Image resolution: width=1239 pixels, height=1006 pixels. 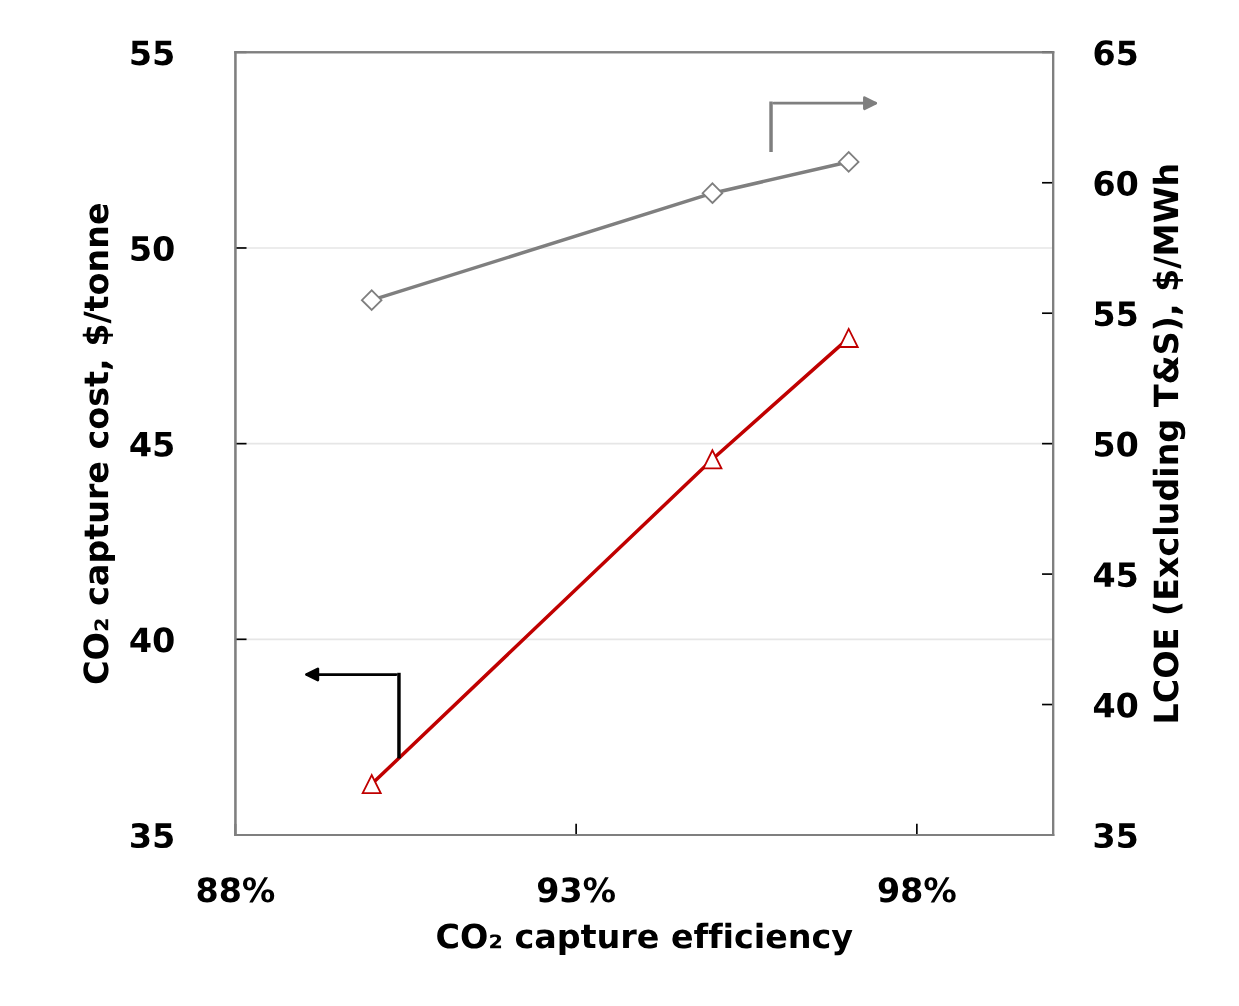 What do you see at coordinates (1116, 183) in the screenshot?
I see `y2-tick-label: 60` at bounding box center [1116, 183].